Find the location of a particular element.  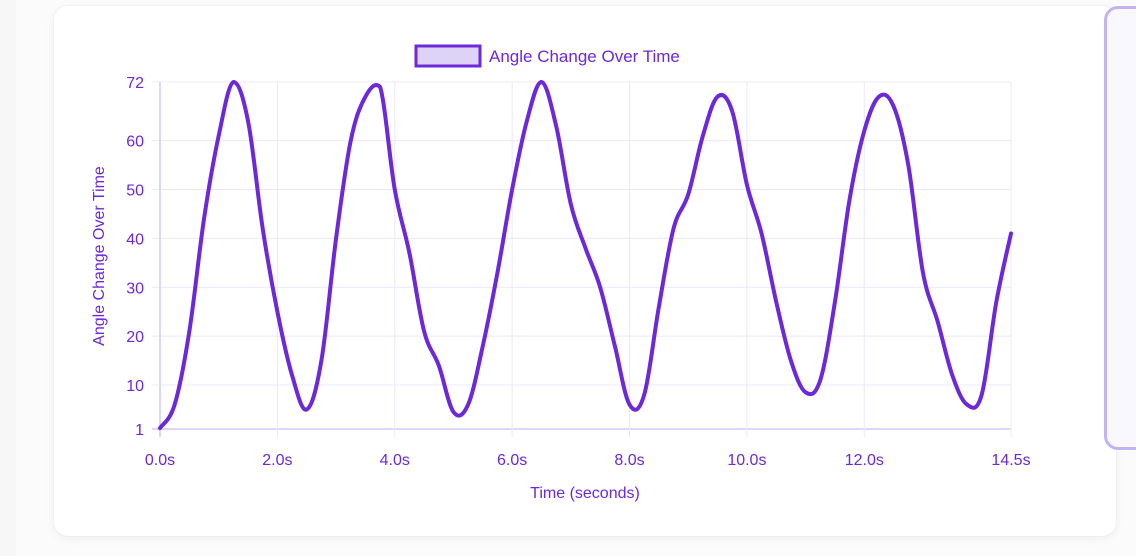

y-tick-label: 1 is located at coordinates (139, 430).